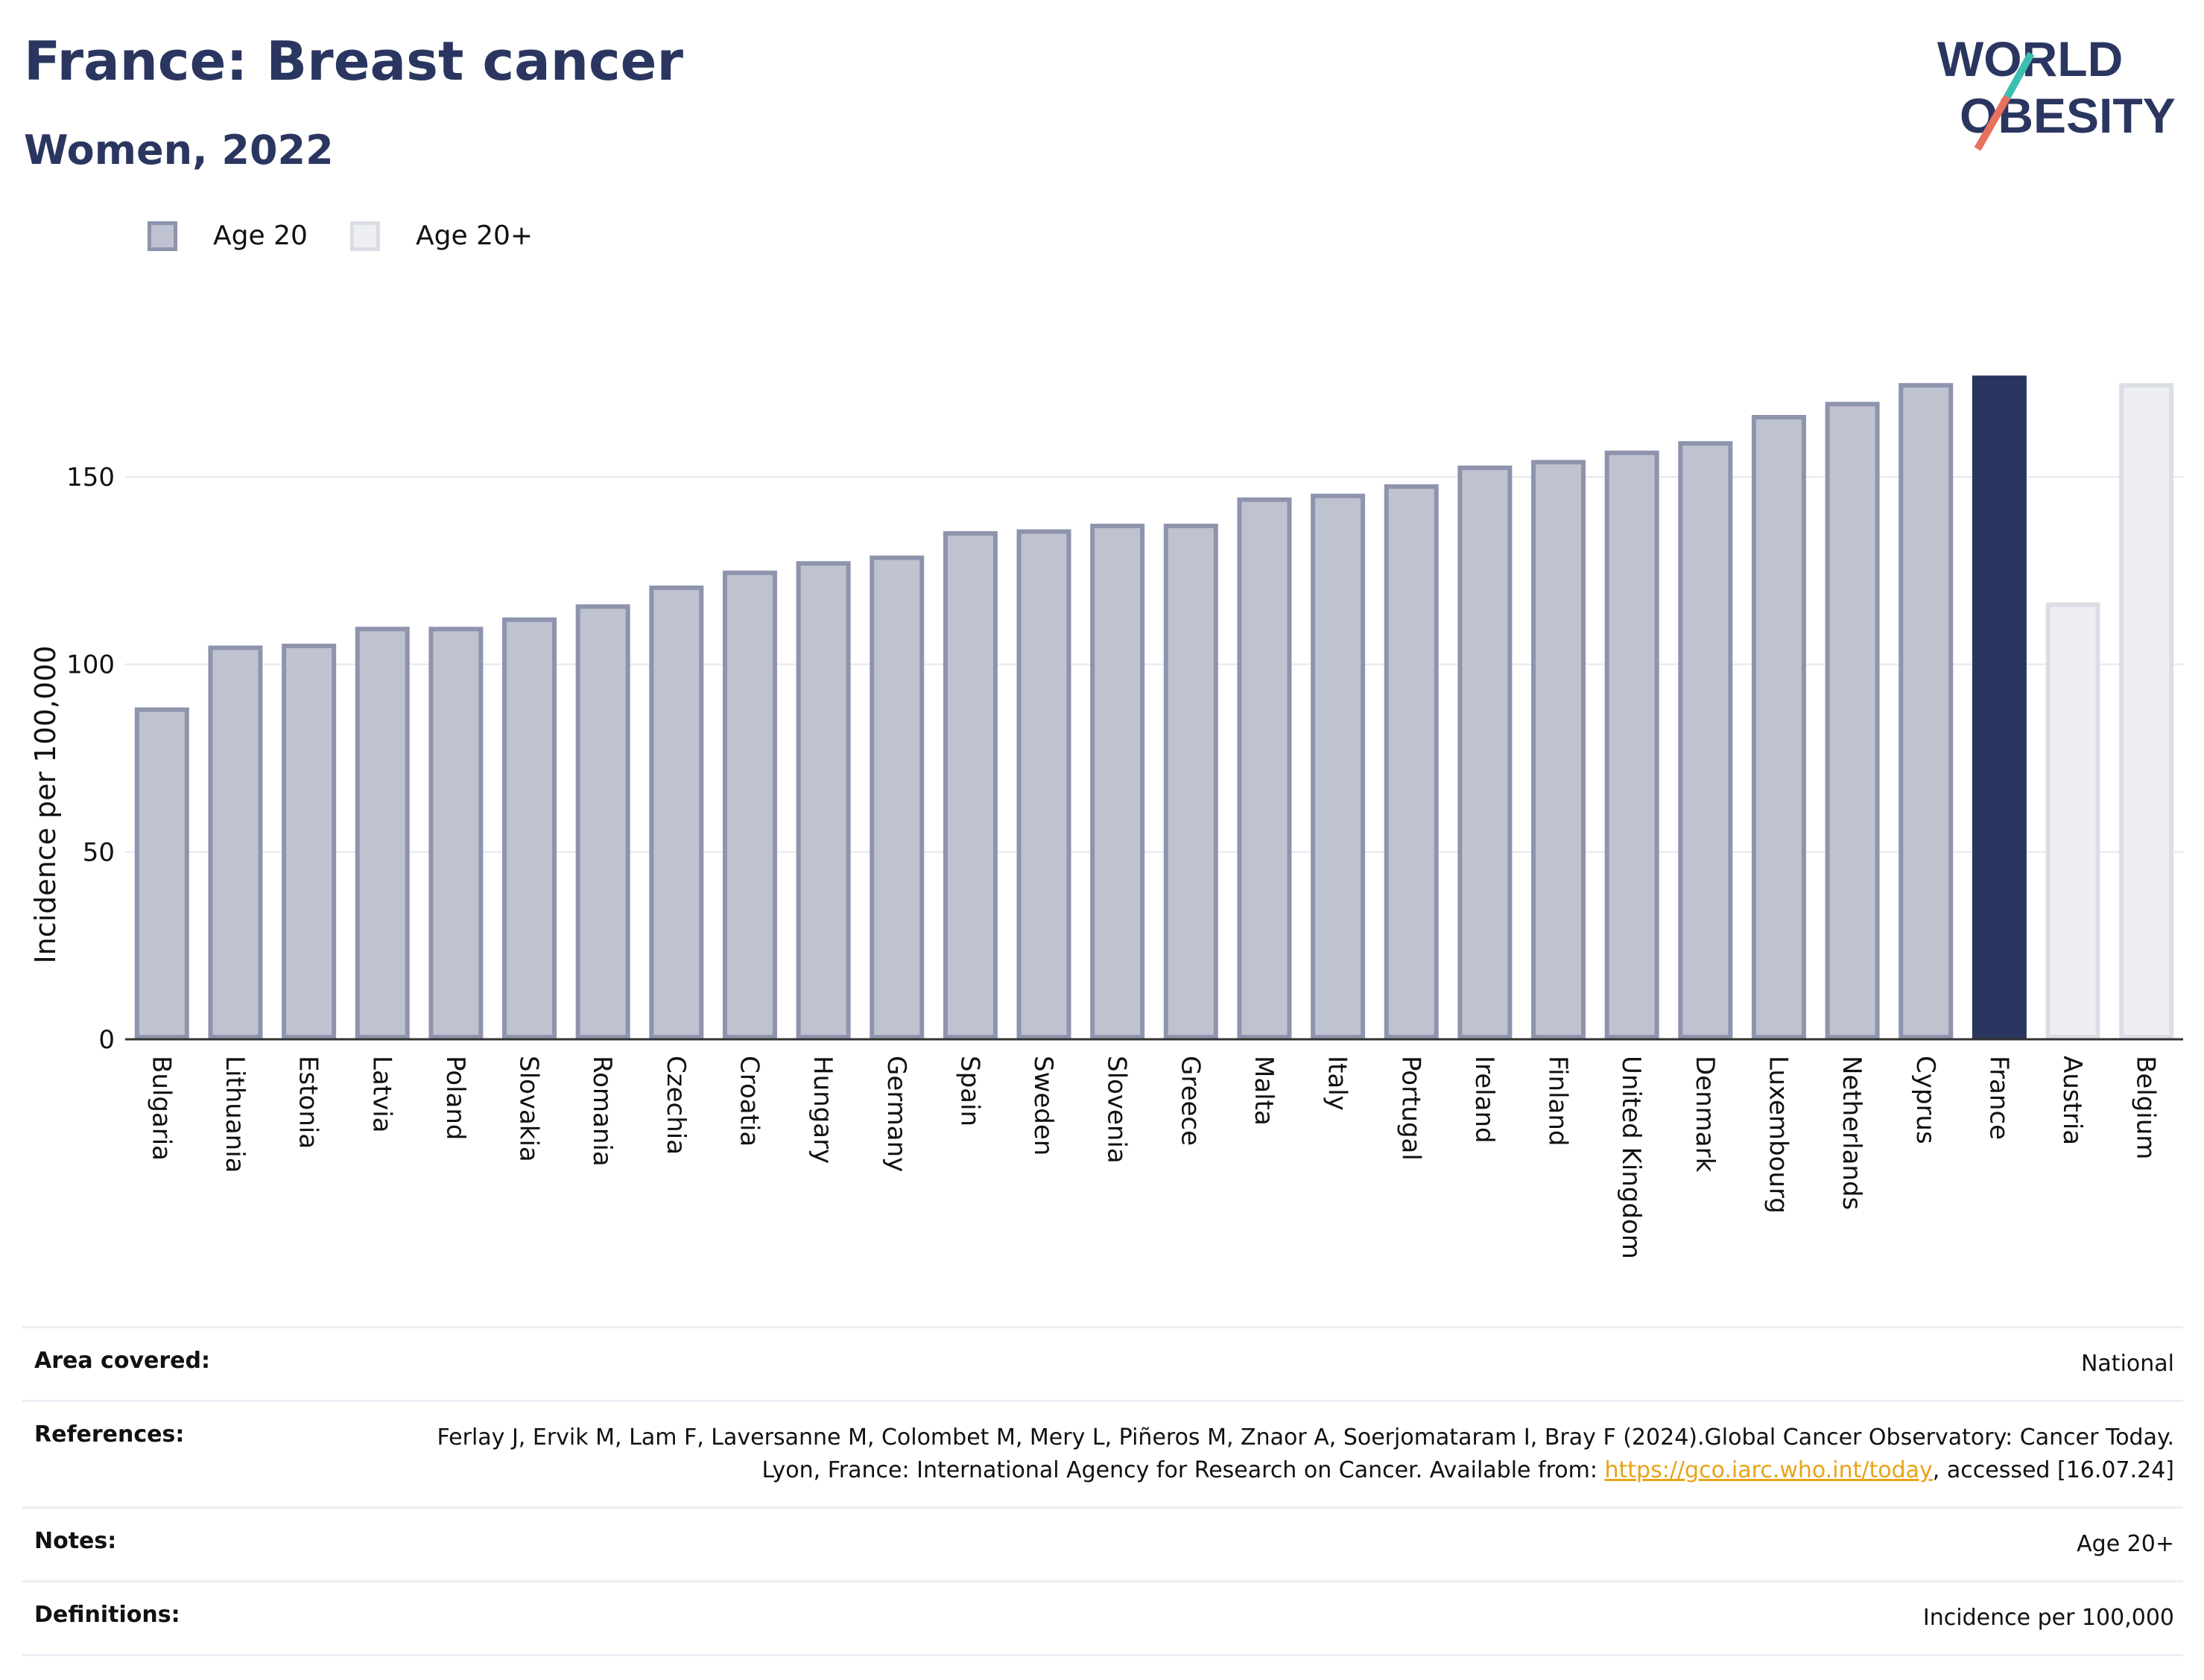 The height and width of the screenshot is (1680, 2204). What do you see at coordinates (2056, 91) in the screenshot?
I see `world-obesity-logo: WORLD OBESITY` at bounding box center [2056, 91].